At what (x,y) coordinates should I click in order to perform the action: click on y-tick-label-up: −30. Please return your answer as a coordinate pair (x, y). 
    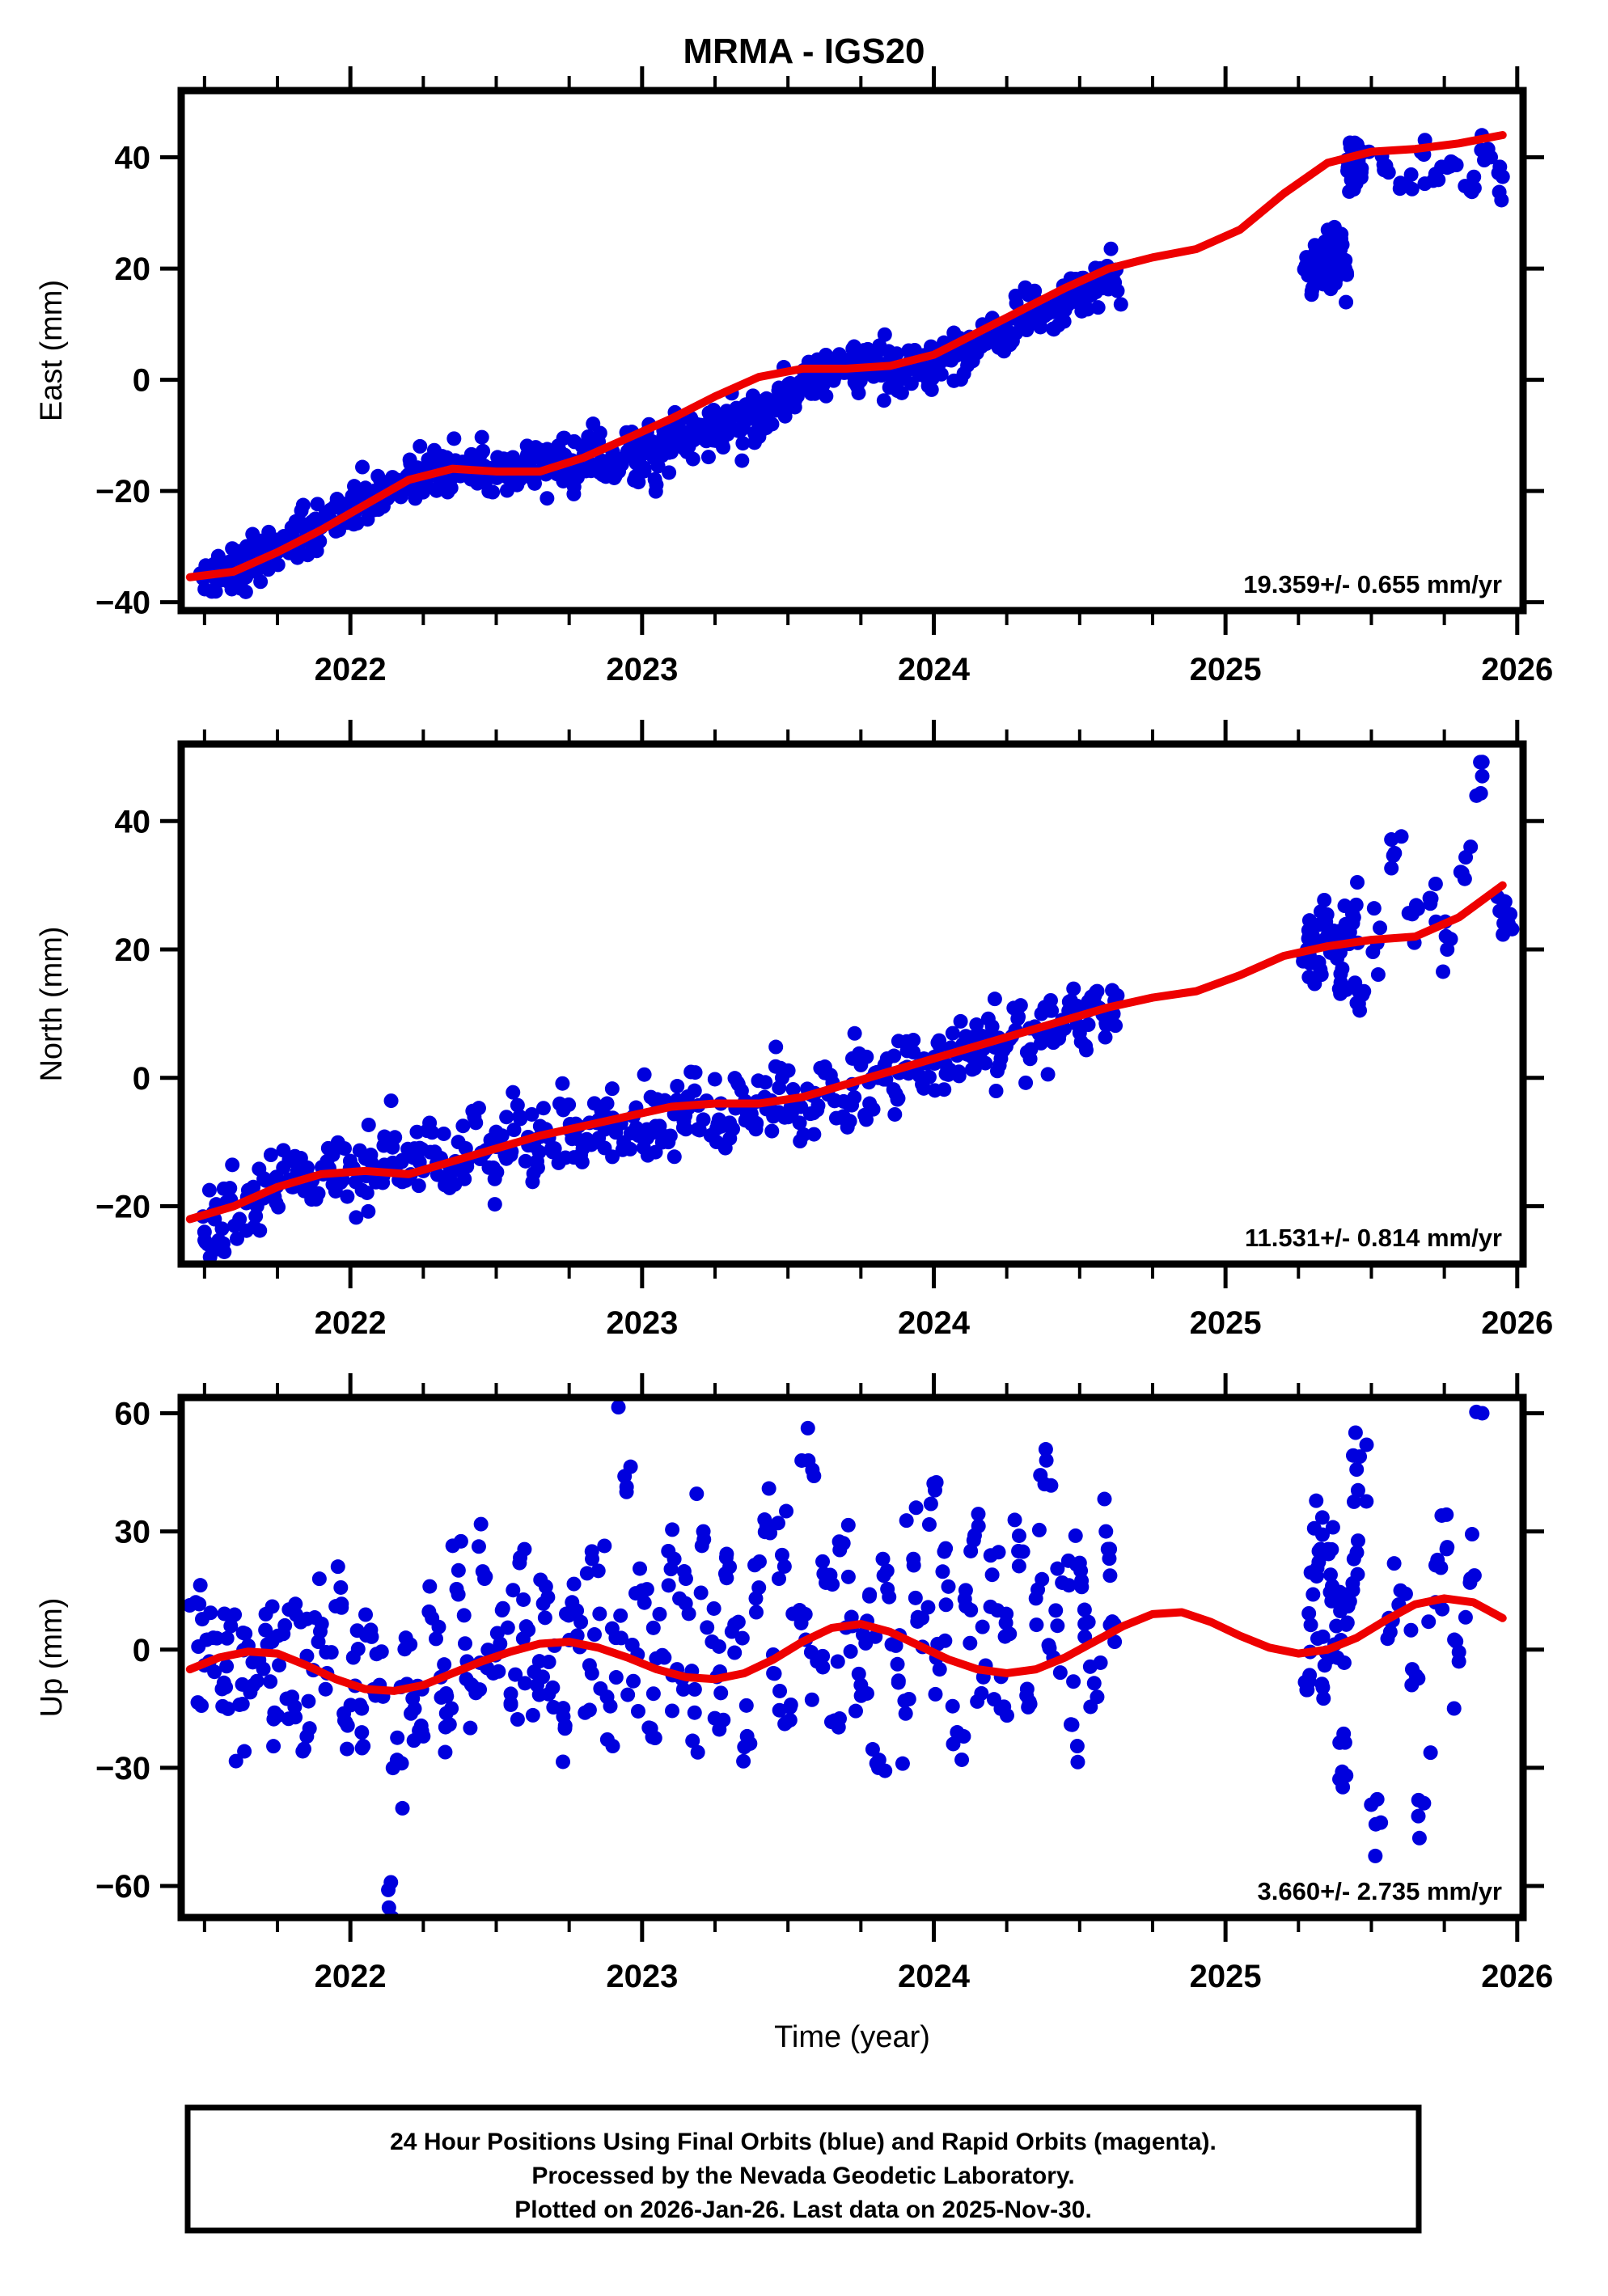
    Looking at the image, I should click on (122, 1768).